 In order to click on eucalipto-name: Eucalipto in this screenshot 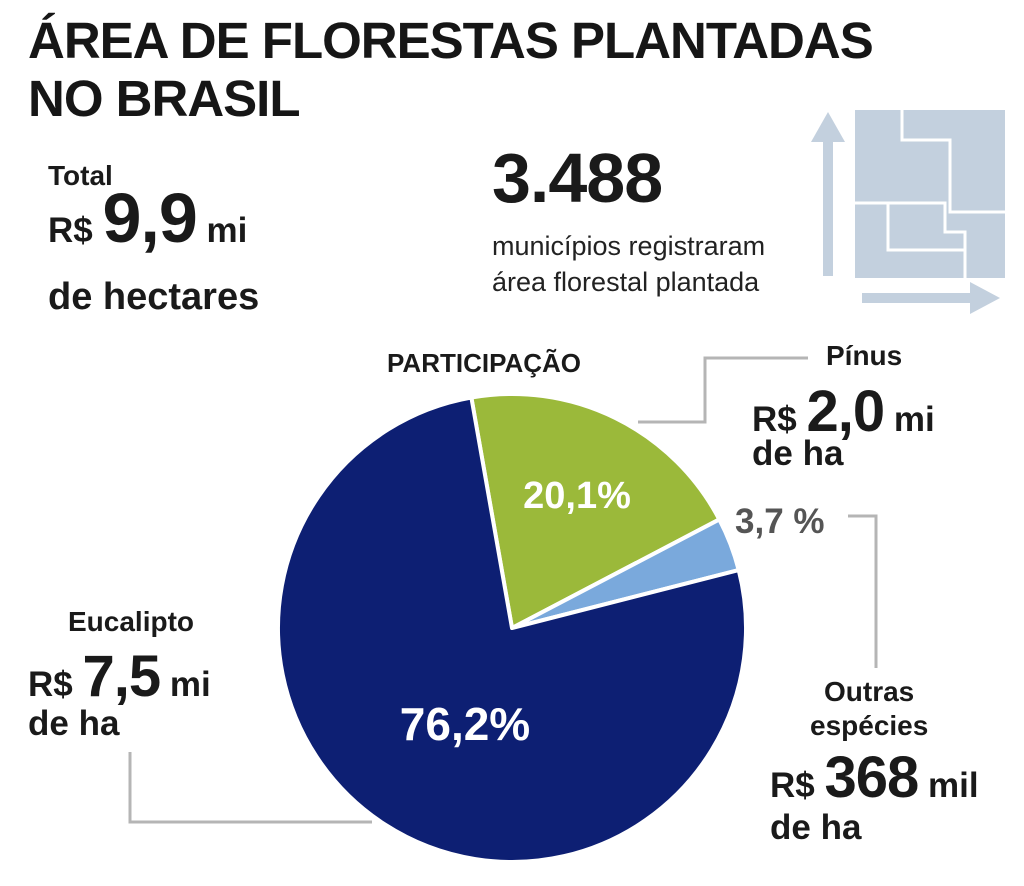, I will do `click(131, 621)`.